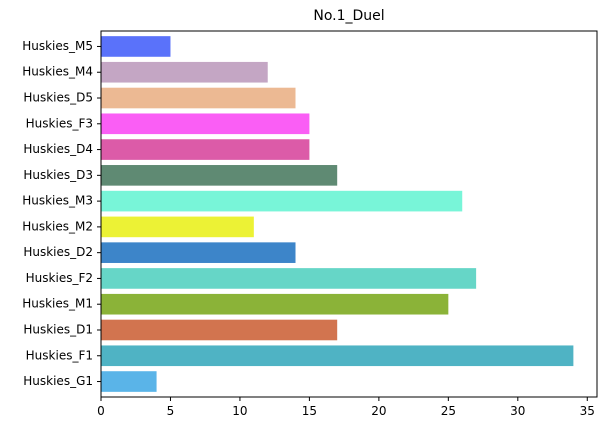 This screenshot has height=433, width=607. I want to click on bar-huskies-d5, so click(198, 98).